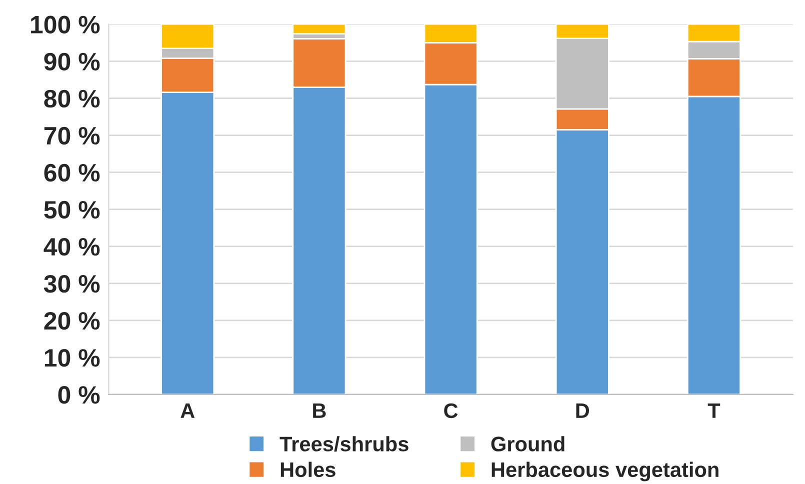 The height and width of the screenshot is (484, 805). I want to click on y-tick-label: 10 %, so click(72, 358).